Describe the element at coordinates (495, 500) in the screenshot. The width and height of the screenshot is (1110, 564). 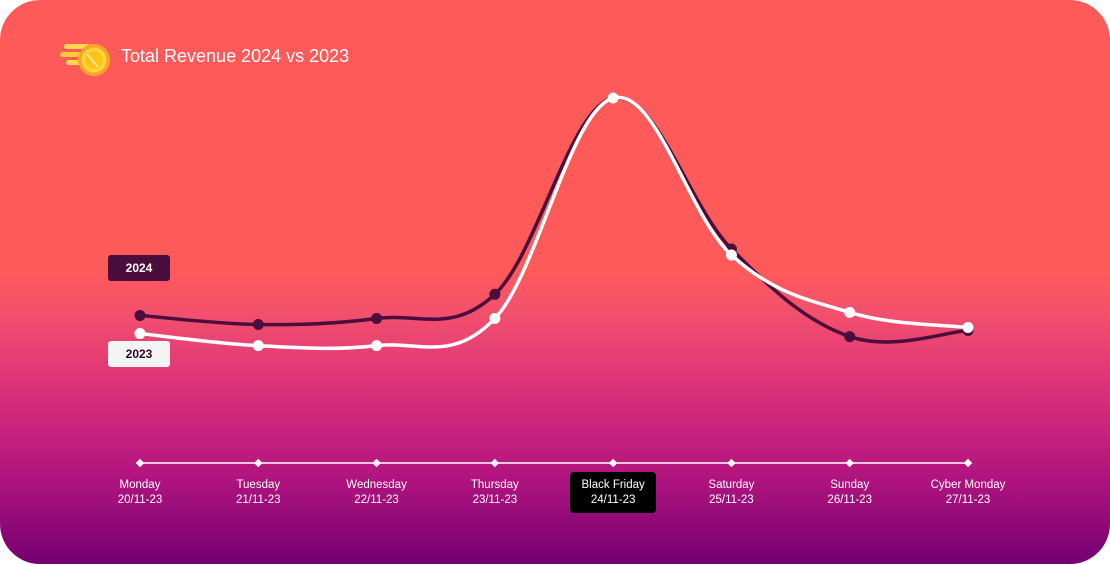
I see `x-axis-label-date: 23/11-23` at that location.